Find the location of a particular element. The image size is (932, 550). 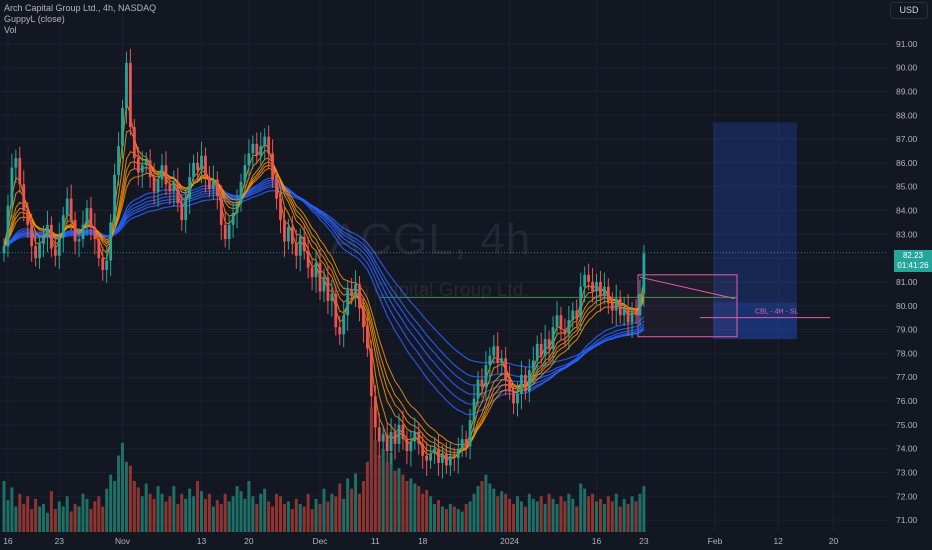

price-tick: 75.00 is located at coordinates (907, 425).